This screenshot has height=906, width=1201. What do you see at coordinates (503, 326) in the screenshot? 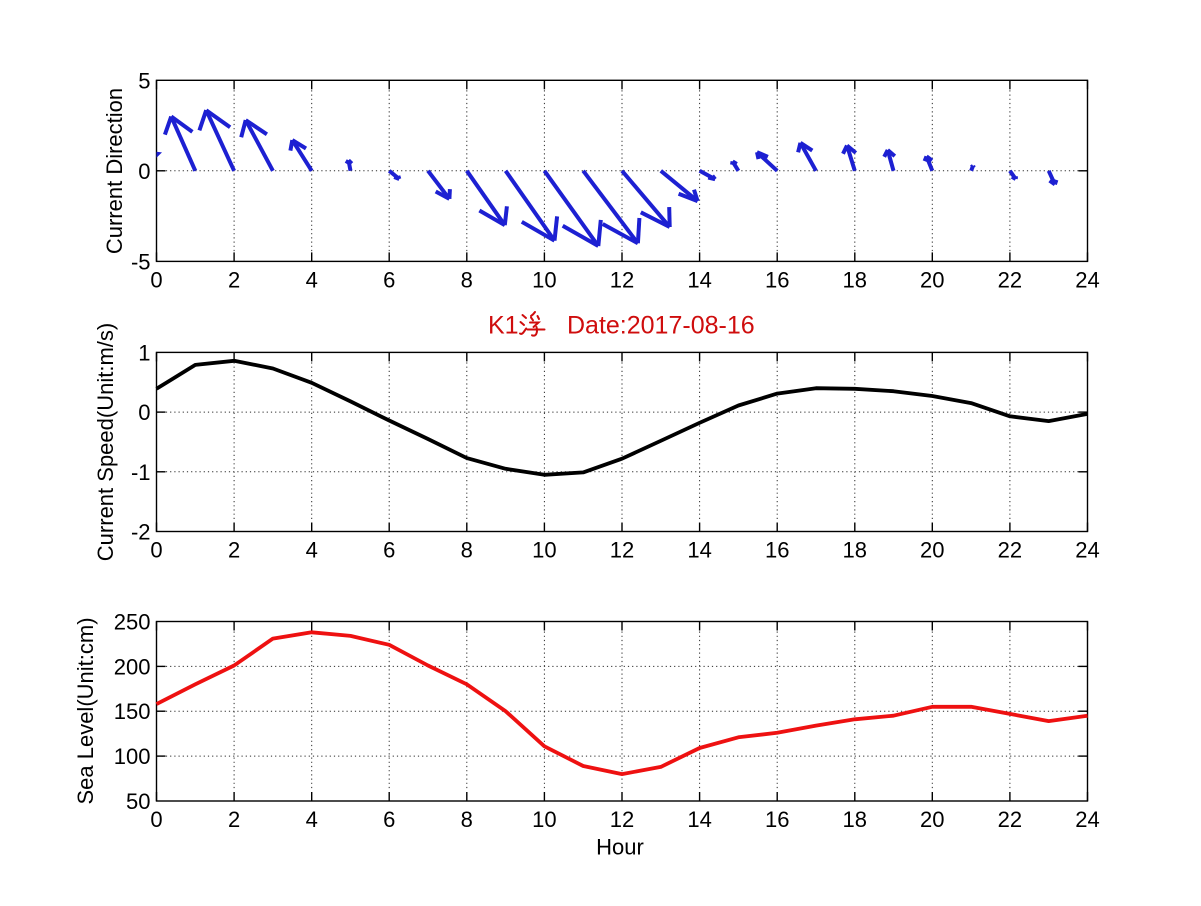
I see `svg-text: K1` at bounding box center [503, 326].